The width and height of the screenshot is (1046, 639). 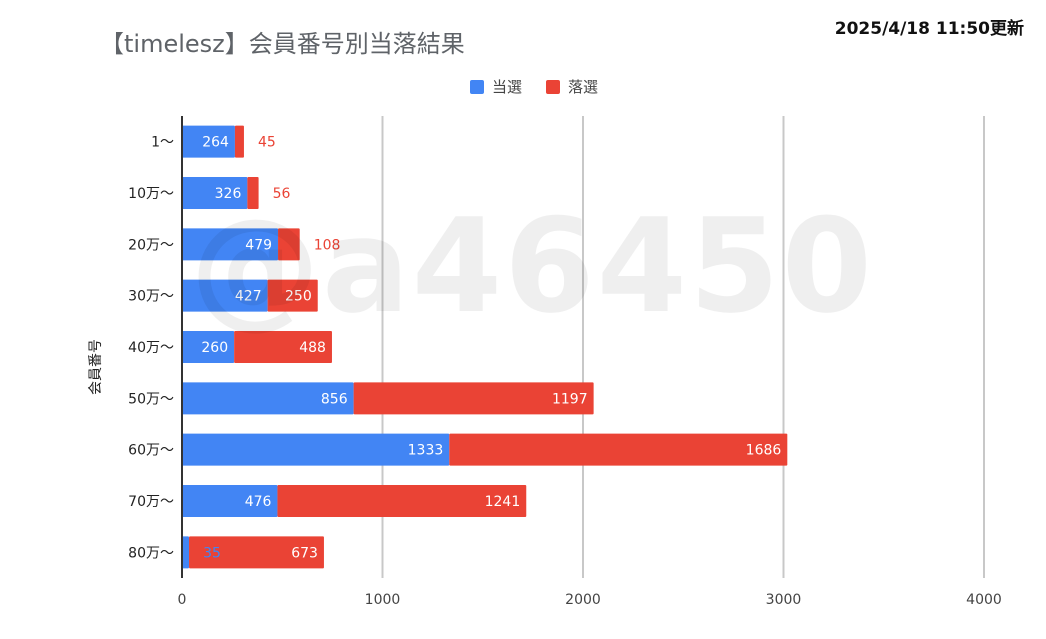 I want to click on legend: 当選 落選, so click(x=534, y=86).